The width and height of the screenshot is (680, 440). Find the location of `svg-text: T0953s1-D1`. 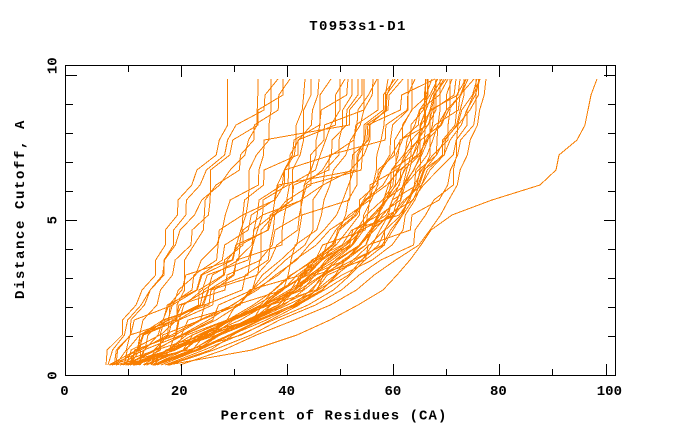

svg-text: T0953s1-D1 is located at coordinates (358, 27).